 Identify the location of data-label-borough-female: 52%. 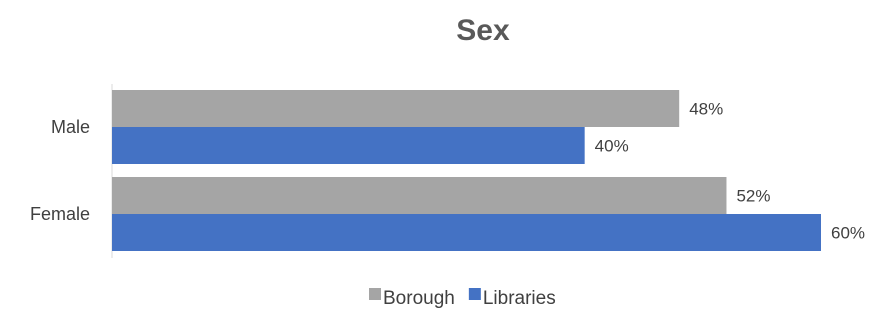
(753, 196).